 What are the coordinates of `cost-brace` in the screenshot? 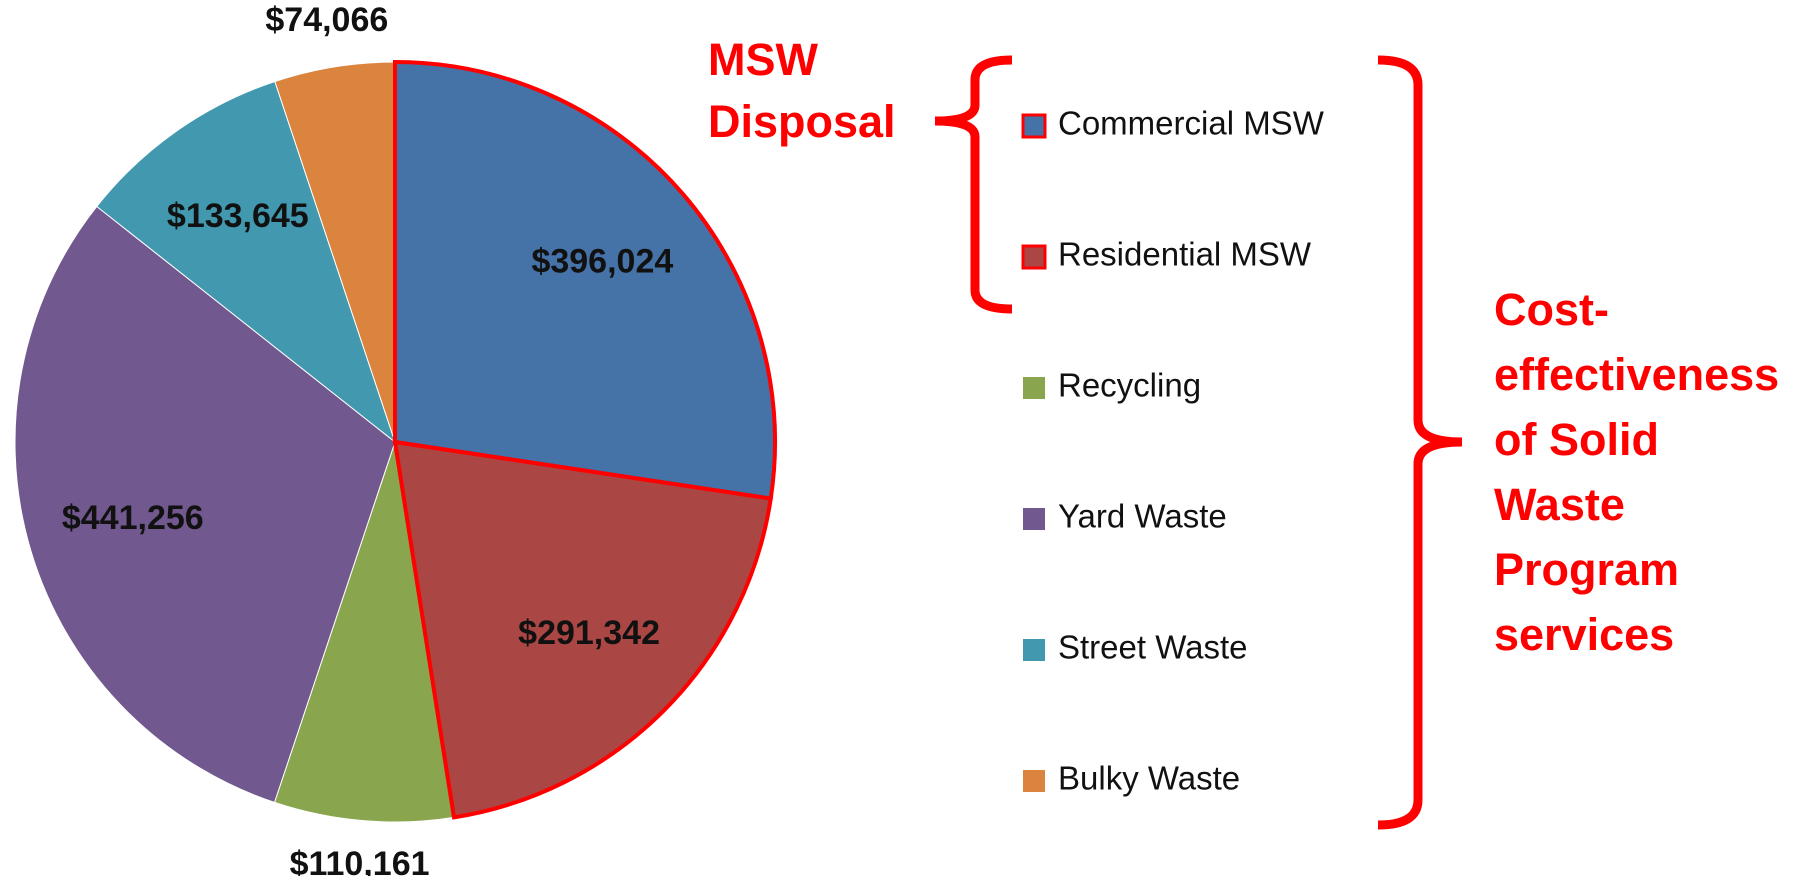 It's located at (1420, 442).